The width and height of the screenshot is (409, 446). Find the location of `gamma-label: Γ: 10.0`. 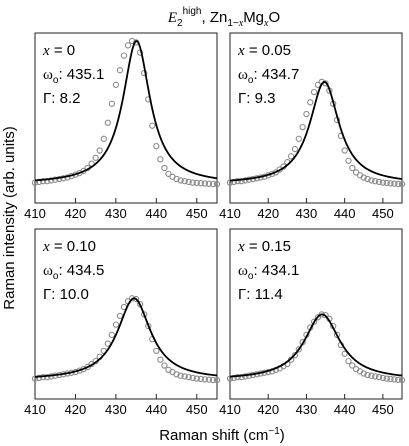

gamma-label: Γ: 10.0 is located at coordinates (66, 294).